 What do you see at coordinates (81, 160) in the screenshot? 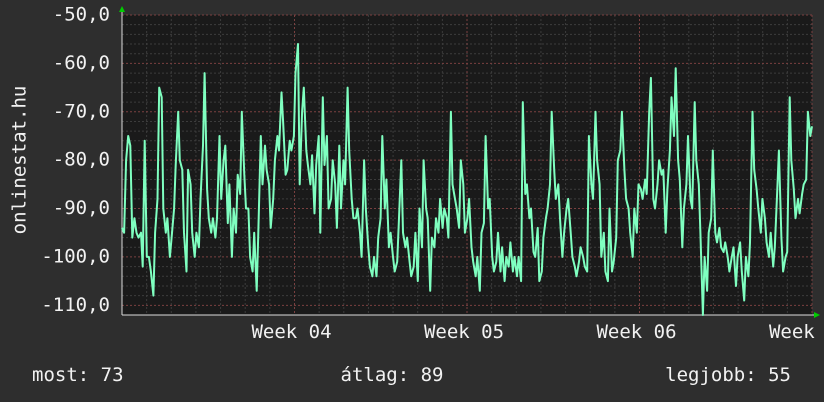
I see `y-tick-label: -80,0` at bounding box center [81, 160].